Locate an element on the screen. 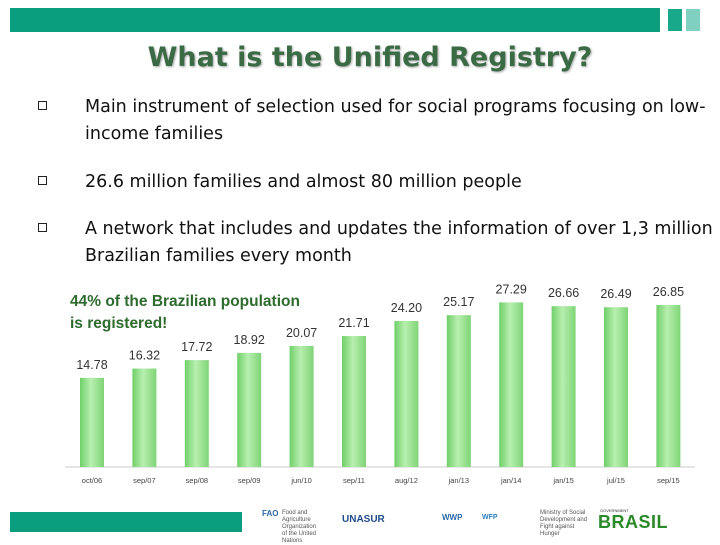 The image size is (720, 545). unasur-logo: UNASUR is located at coordinates (363, 519).